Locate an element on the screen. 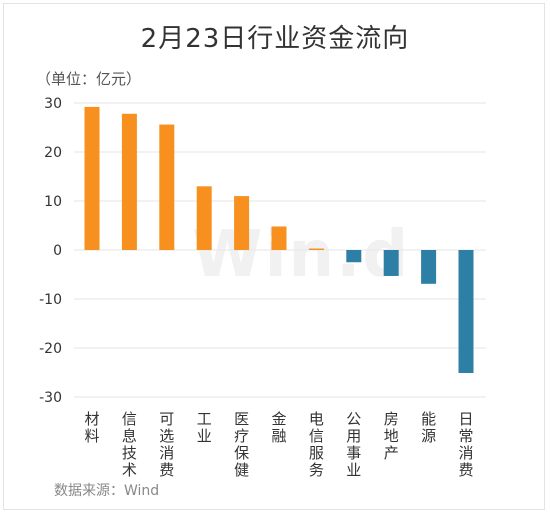 The height and width of the screenshot is (515, 550). x-tick-label: 房地产 is located at coordinates (391, 436).